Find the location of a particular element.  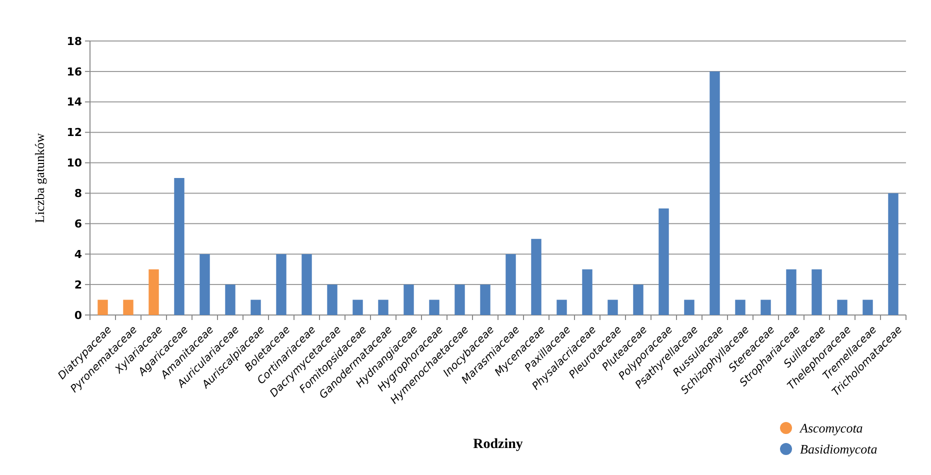

x-axis-title: Rodziny is located at coordinates (498, 444).